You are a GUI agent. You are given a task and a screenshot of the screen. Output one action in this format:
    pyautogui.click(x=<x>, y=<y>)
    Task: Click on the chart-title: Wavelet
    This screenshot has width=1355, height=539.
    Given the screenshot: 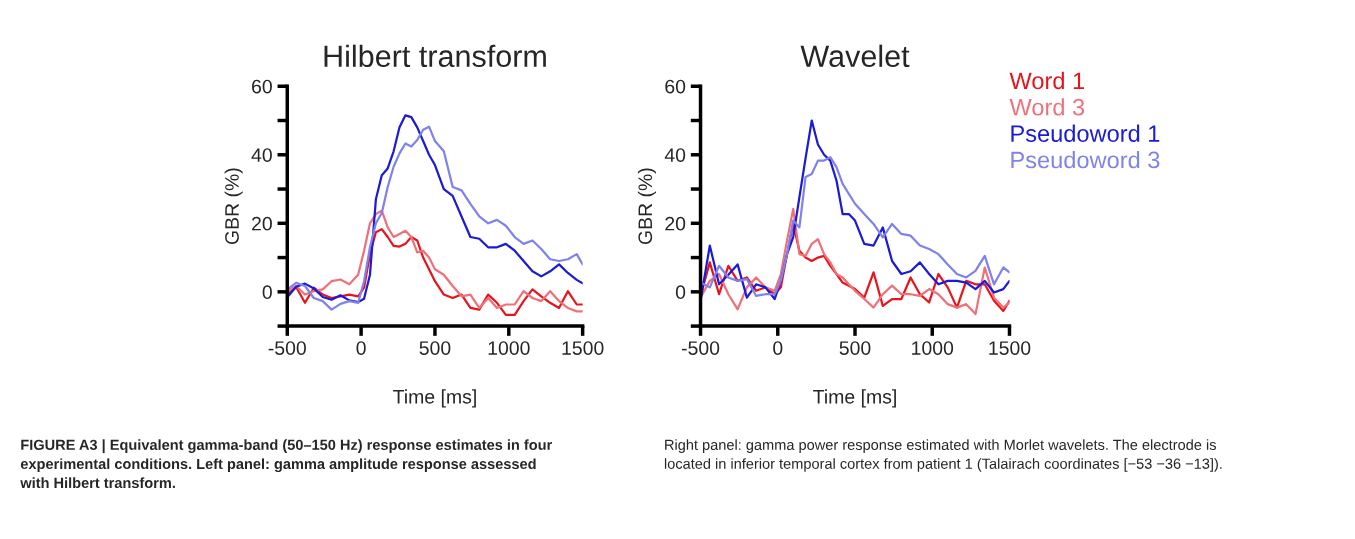 What is the action you would take?
    pyautogui.click(x=855, y=56)
    